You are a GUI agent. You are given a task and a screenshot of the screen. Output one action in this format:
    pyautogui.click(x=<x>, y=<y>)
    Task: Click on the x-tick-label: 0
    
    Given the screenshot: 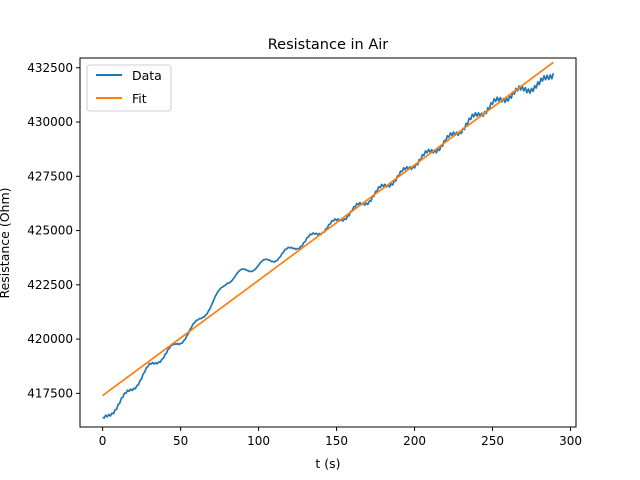 What is the action you would take?
    pyautogui.click(x=103, y=441)
    